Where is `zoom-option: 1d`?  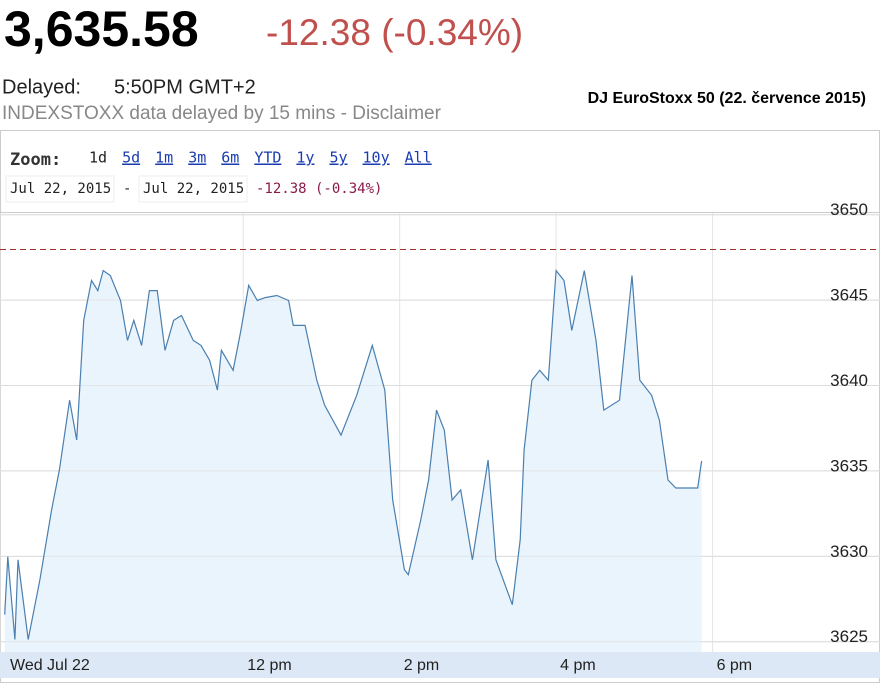 zoom-option: 1d is located at coordinates (98, 158).